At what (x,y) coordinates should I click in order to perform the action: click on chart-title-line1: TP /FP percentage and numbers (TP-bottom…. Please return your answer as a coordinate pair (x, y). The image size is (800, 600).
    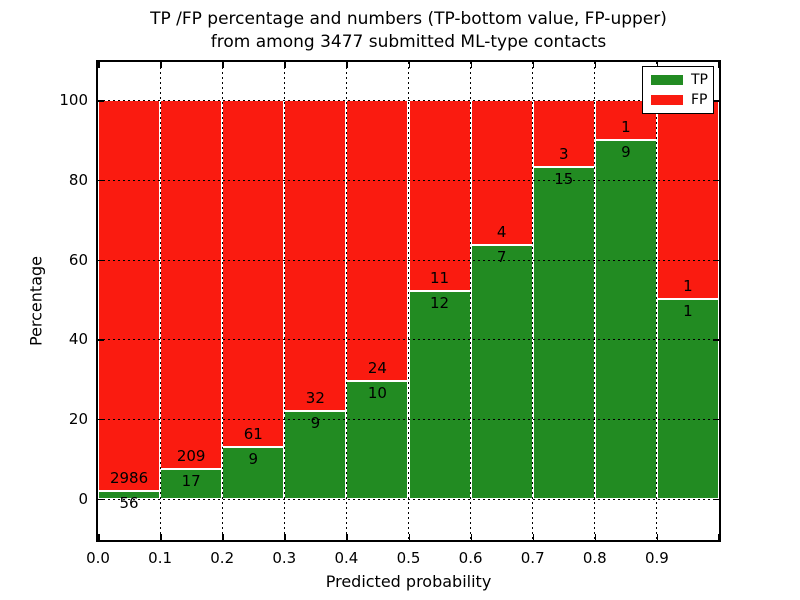
    Looking at the image, I should click on (408, 19).